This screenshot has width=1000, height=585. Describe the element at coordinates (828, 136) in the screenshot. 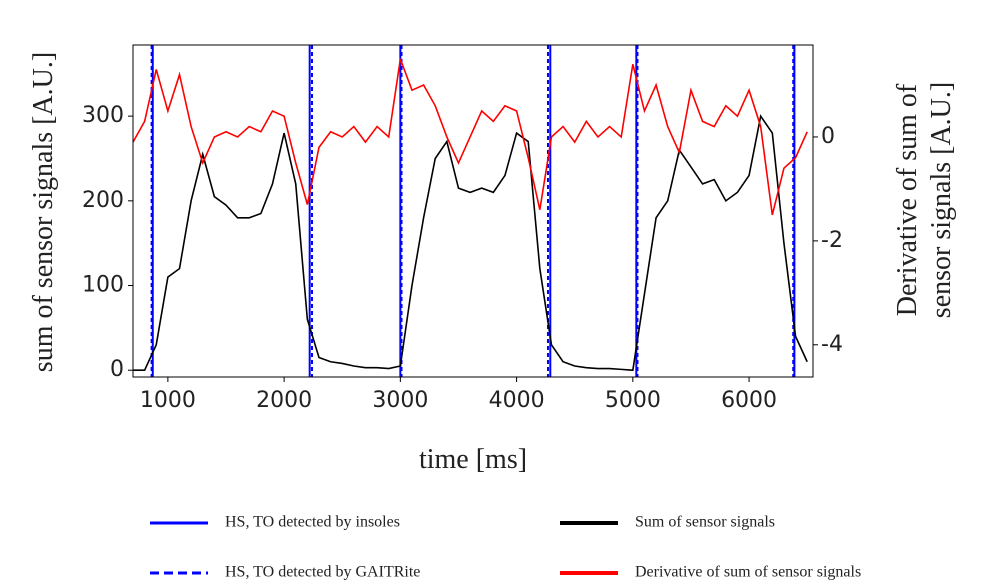

I see `y2-tick-label: 0` at that location.